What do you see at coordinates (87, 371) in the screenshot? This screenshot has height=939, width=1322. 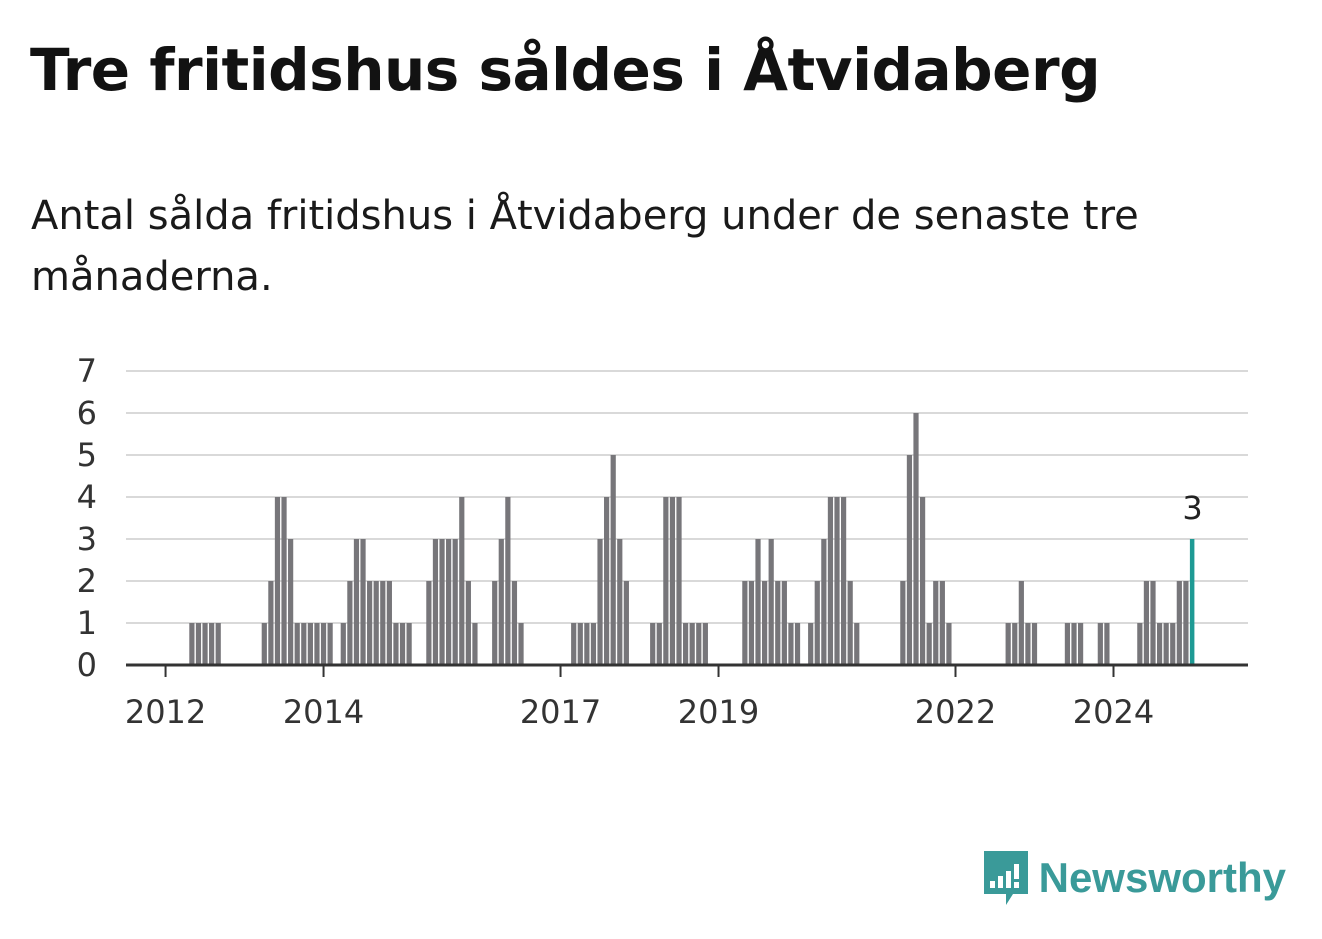 I see `y-tick-label: 7` at bounding box center [87, 371].